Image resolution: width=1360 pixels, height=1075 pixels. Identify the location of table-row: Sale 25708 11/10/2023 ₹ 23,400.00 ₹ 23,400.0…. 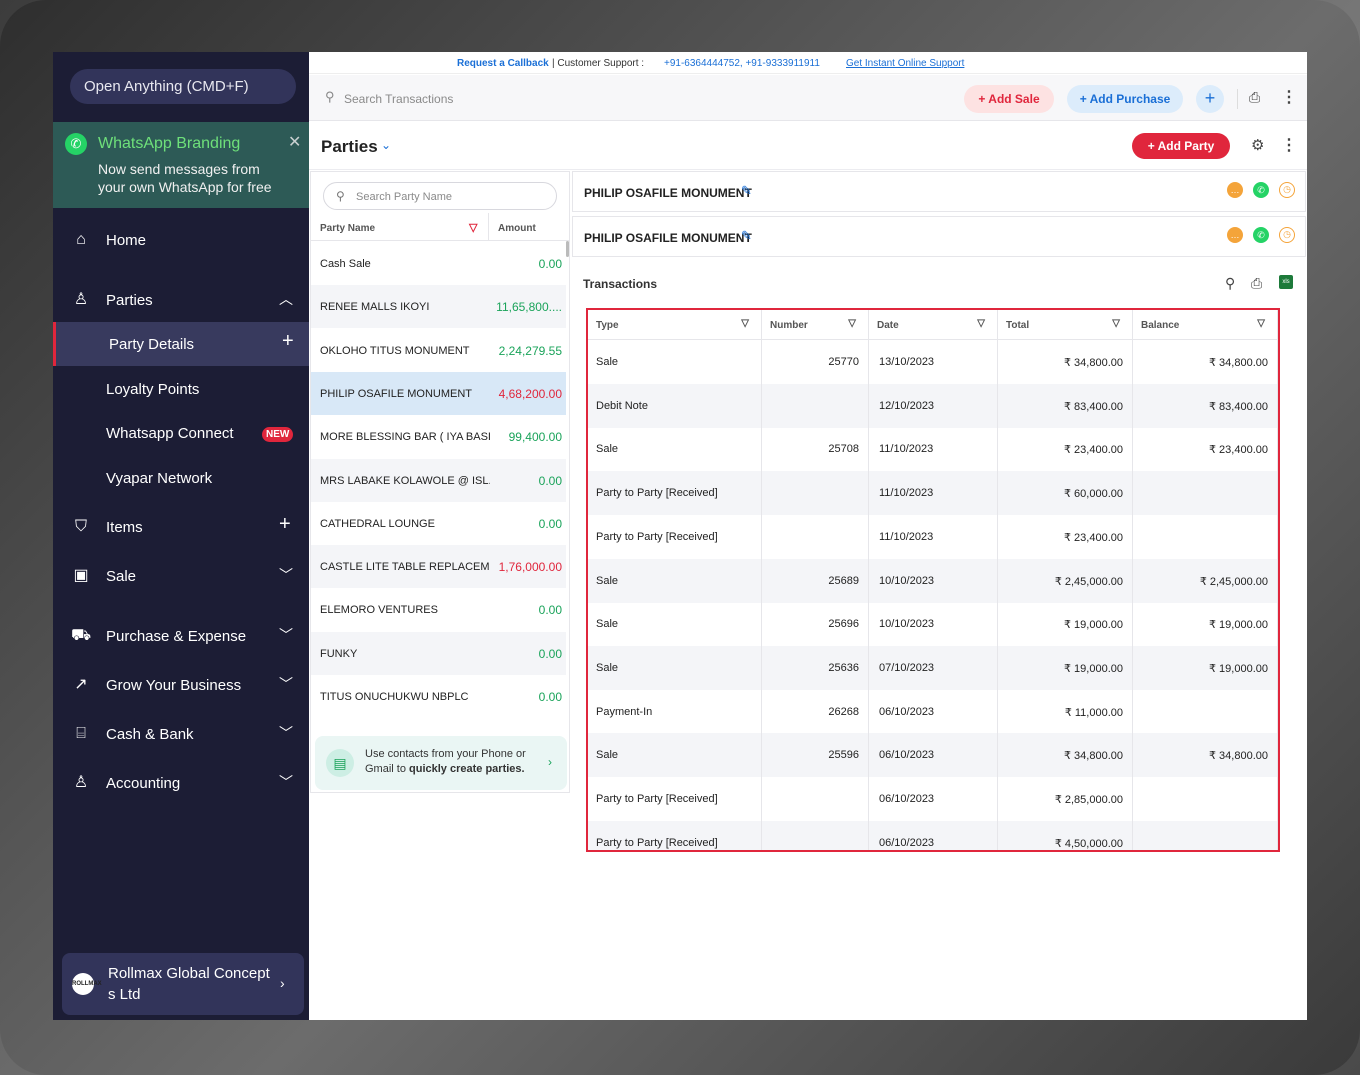
(933, 449).